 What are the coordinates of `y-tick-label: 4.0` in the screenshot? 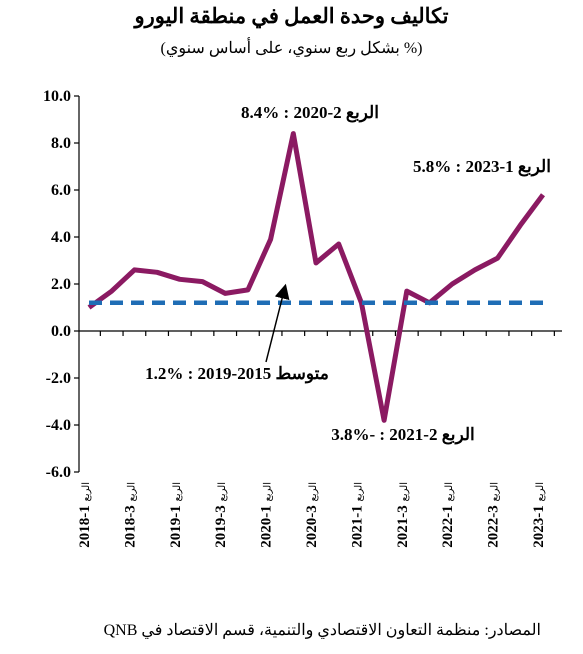 It's located at (61, 237).